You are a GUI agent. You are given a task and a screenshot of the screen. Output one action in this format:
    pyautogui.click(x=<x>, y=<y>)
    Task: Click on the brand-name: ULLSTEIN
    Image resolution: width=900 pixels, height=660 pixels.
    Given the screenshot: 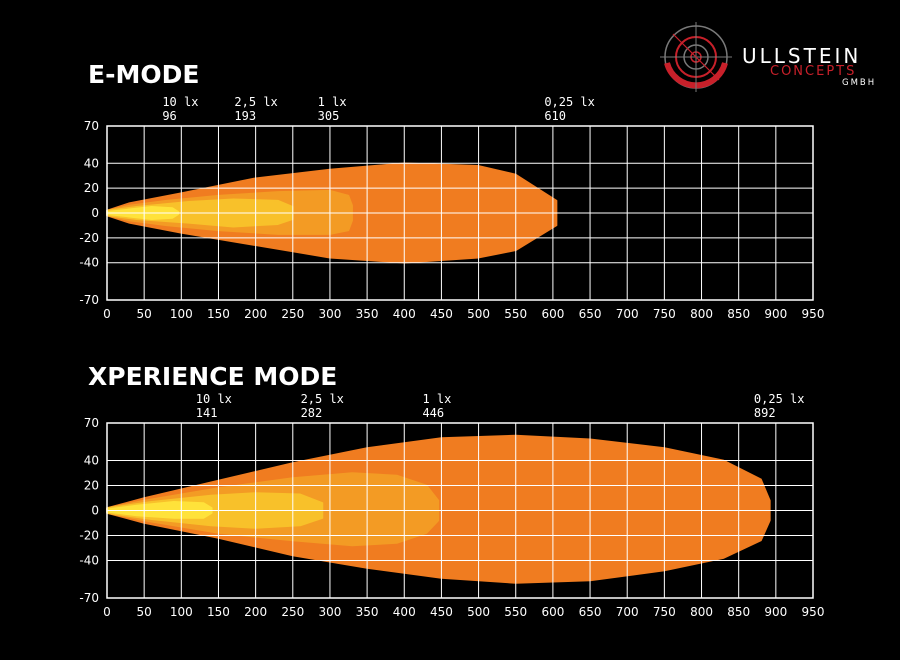 What is the action you would take?
    pyautogui.click(x=801, y=56)
    